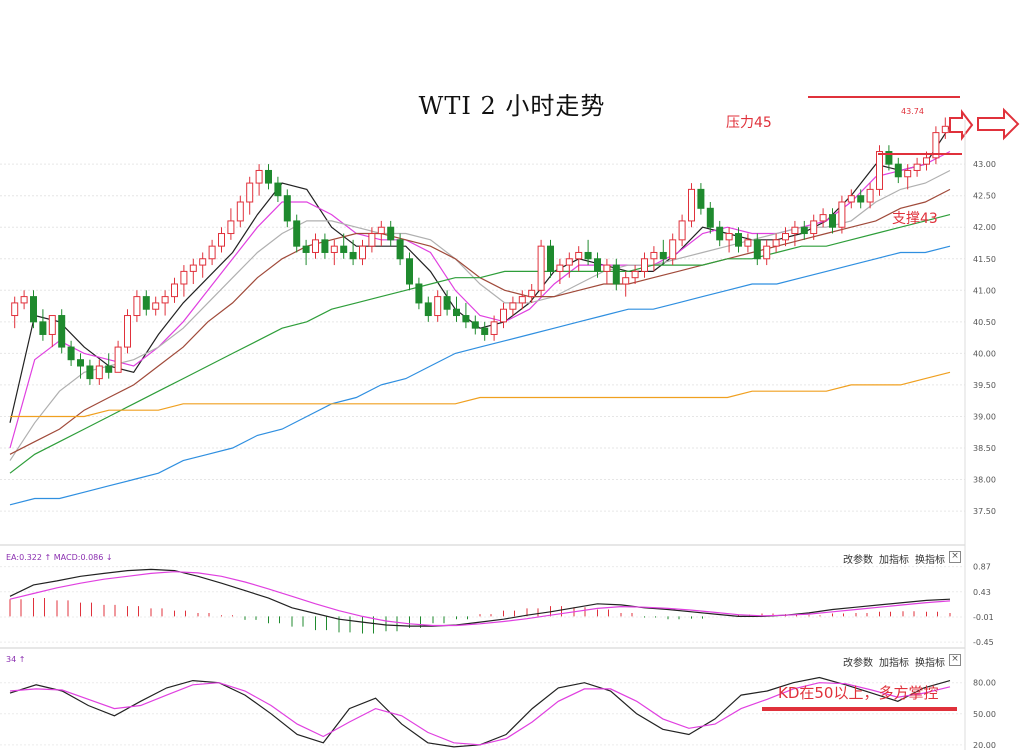 The height and width of the screenshot is (750, 1024). I want to click on y-tick-label: 43.00, so click(984, 164).